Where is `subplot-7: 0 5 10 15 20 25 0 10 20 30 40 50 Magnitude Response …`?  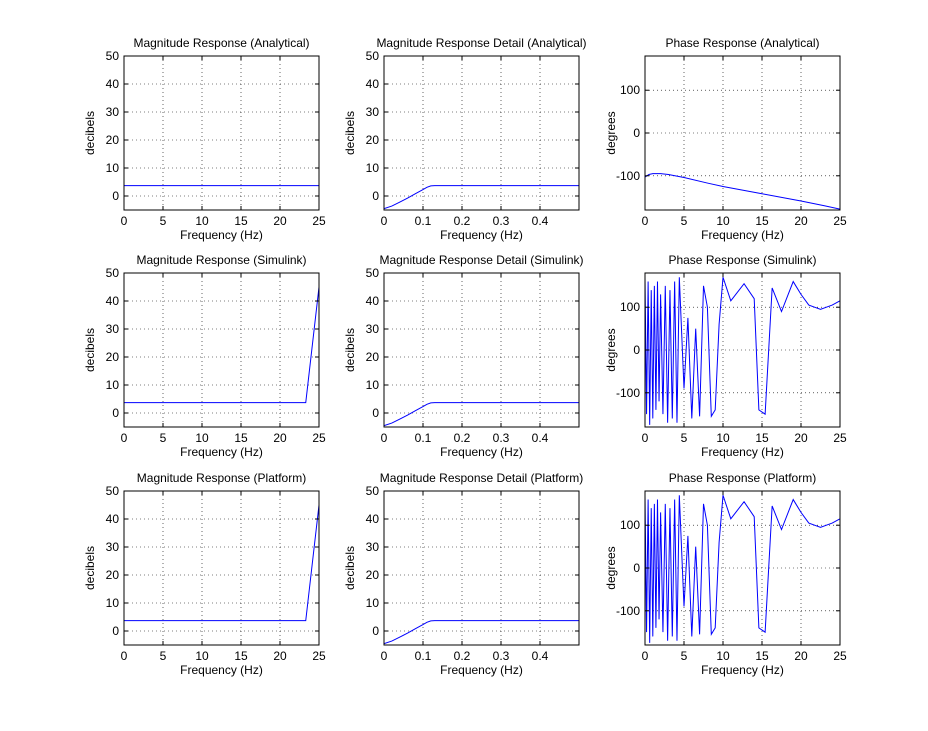
subplot-7: 0 5 10 15 20 25 0 10 20 30 40 50 Magnitude Response … is located at coordinates (204, 574).